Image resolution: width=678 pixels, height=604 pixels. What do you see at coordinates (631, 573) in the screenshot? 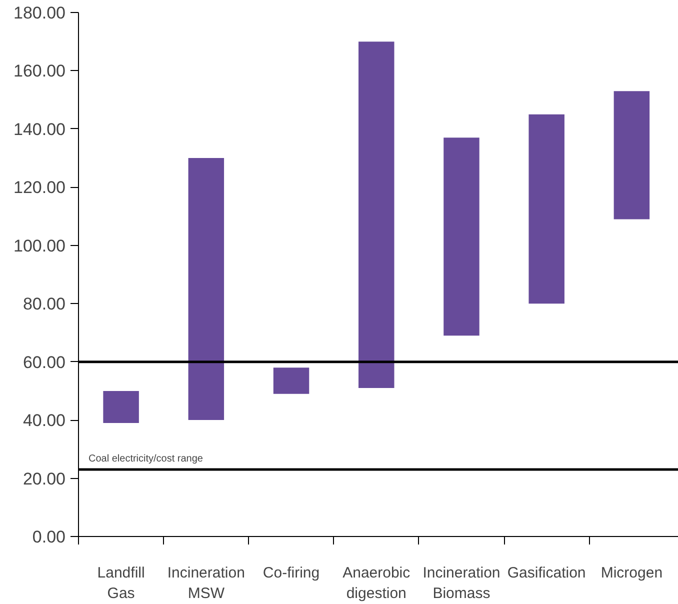
I see `x-tick-label: Microgen` at bounding box center [631, 573].